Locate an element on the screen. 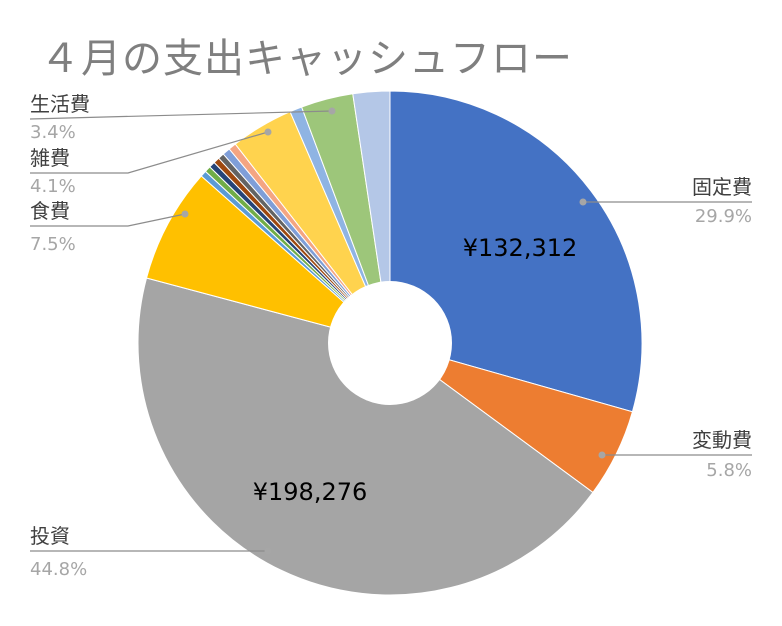 Image resolution: width=782 pixels, height=626 pixels. slice-label-percent-1: 5.8% is located at coordinates (729, 470).